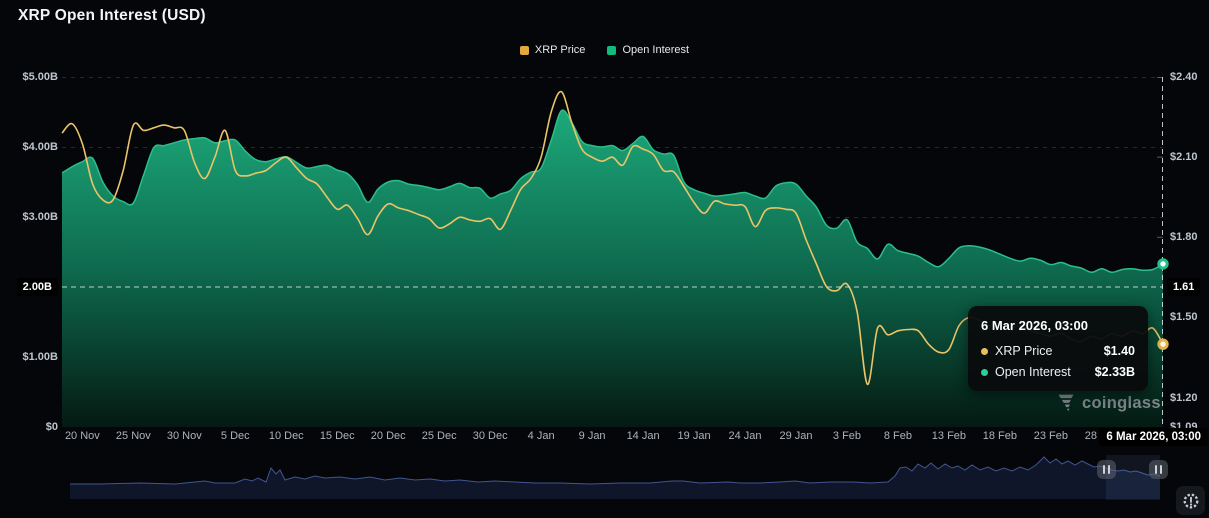 This screenshot has width=1209, height=518. I want to click on left-axis-label: $0, so click(51, 427).